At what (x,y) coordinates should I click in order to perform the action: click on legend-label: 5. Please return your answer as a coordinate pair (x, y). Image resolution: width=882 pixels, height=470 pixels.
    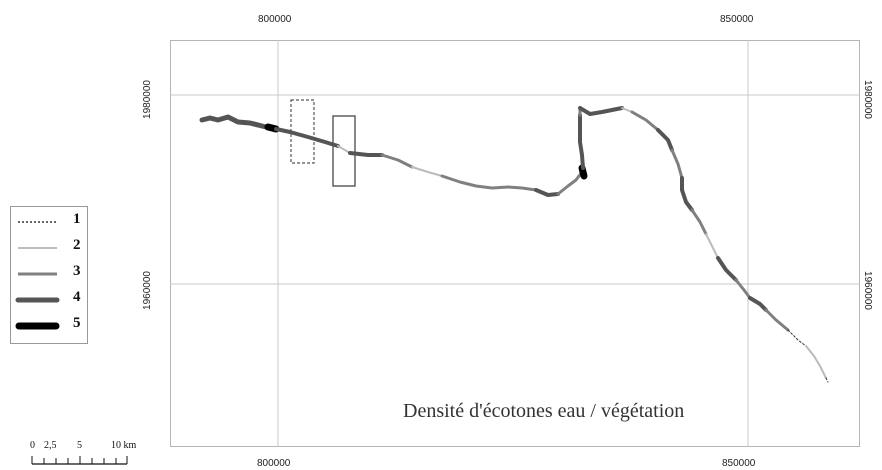
    Looking at the image, I should click on (77, 323).